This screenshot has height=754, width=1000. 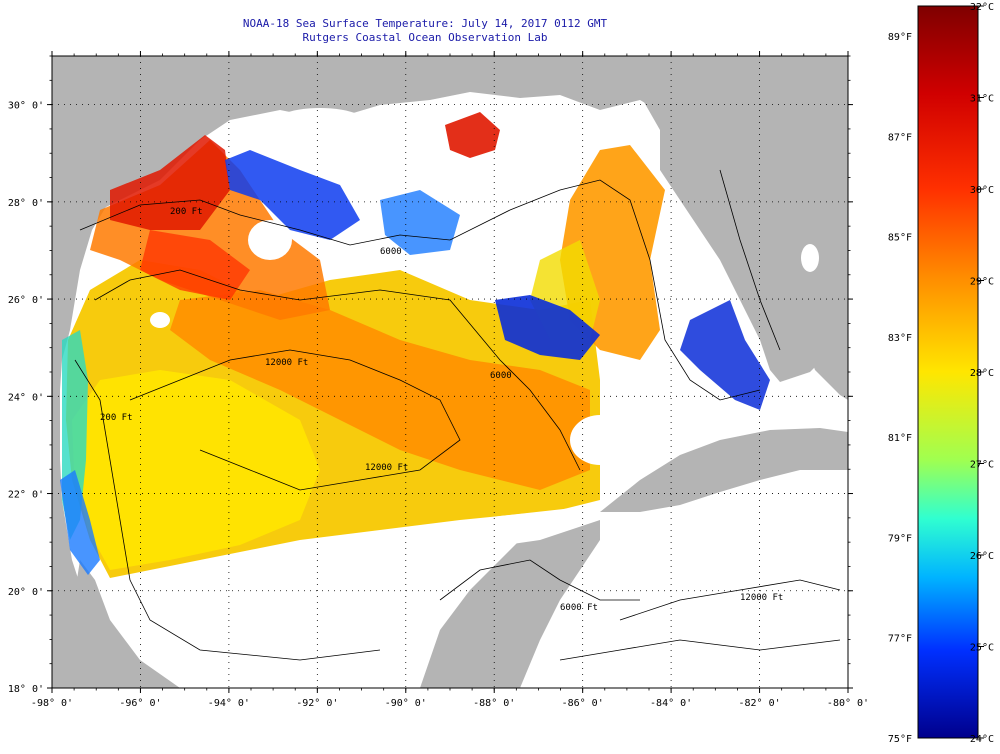 What do you see at coordinates (900, 338) in the screenshot?
I see `colorbar-f-label: 83°F` at bounding box center [900, 338].